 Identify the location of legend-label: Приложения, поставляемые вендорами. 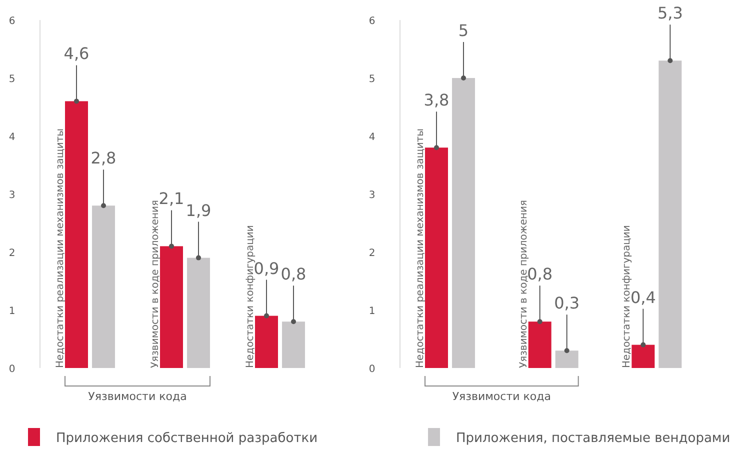
(593, 438).